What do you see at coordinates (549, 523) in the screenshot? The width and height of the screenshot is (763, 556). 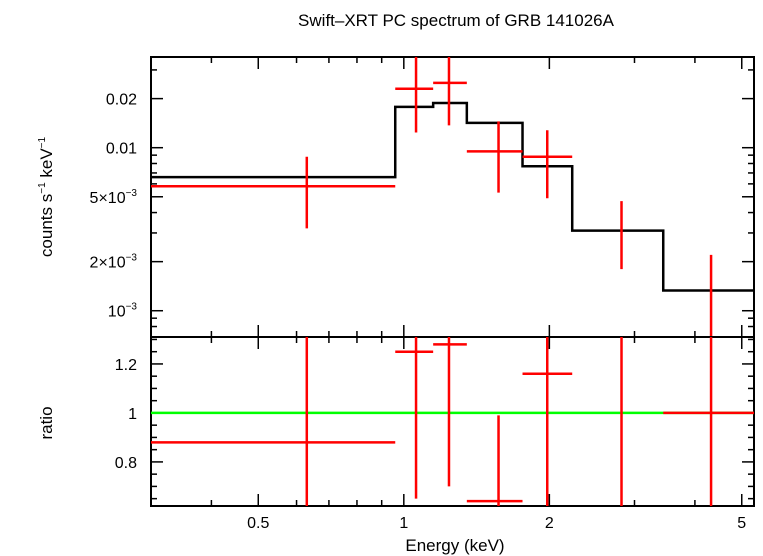 I see `x-tick-label: 2` at bounding box center [549, 523].